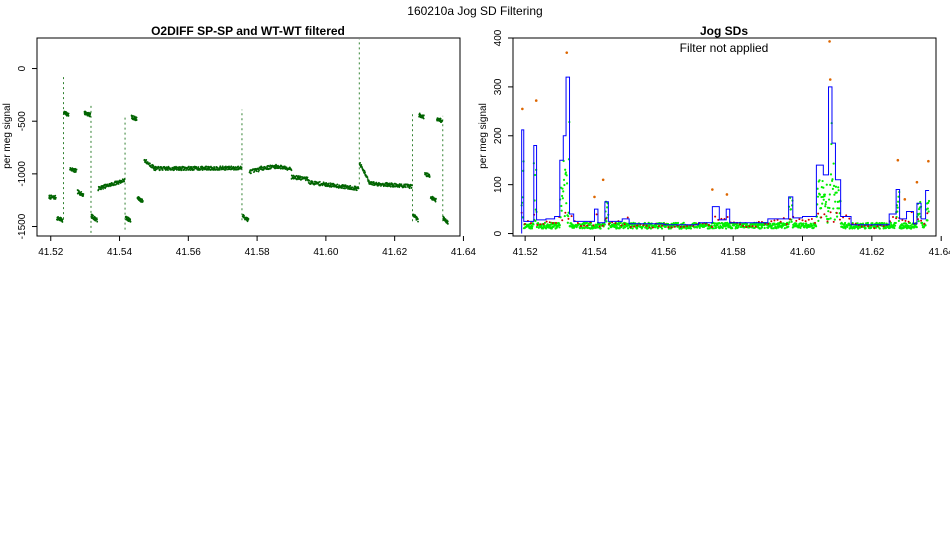 Image resolution: width=950 pixels, height=550 pixels. Describe the element at coordinates (498, 135) in the screenshot. I see `chart-jog-sds-ytick-label: 200` at that location.